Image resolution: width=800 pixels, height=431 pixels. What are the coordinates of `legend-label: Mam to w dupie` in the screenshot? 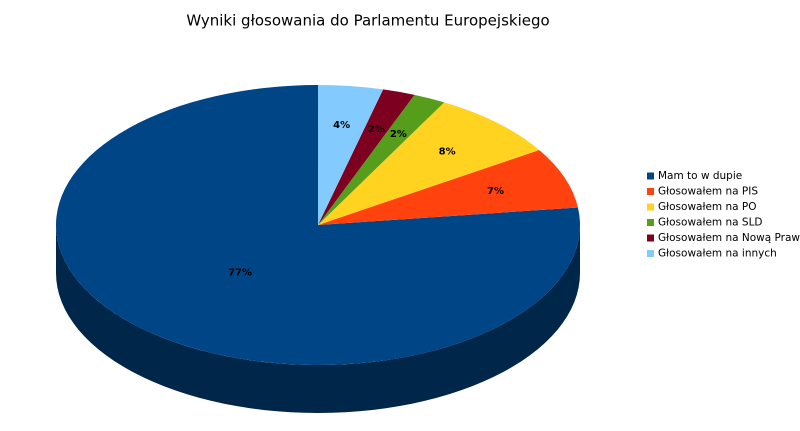 It's located at (700, 176).